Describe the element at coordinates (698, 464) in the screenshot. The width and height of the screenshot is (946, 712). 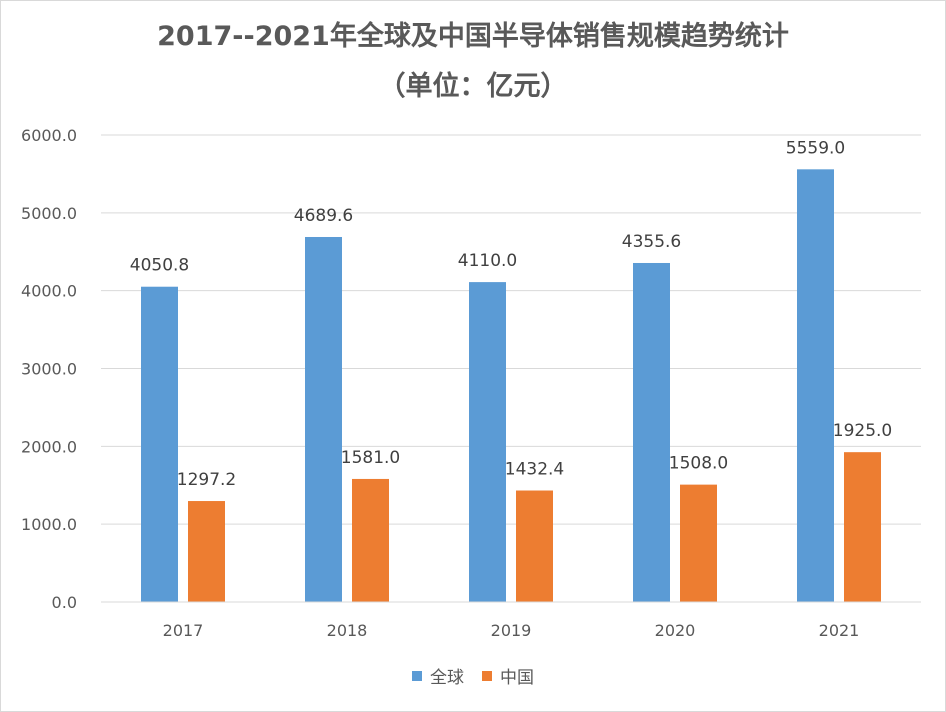
I see `data-label: 1508.0` at that location.